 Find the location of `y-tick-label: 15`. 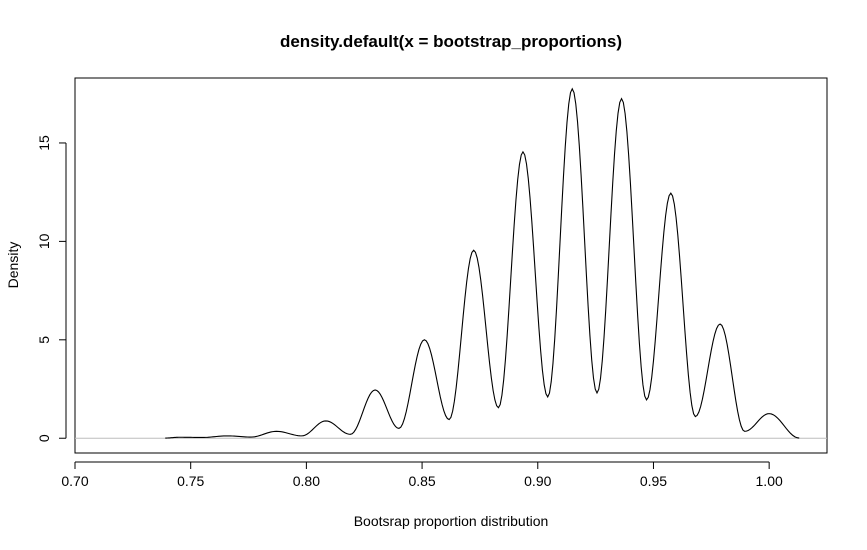

y-tick-label: 15 is located at coordinates (44, 143).